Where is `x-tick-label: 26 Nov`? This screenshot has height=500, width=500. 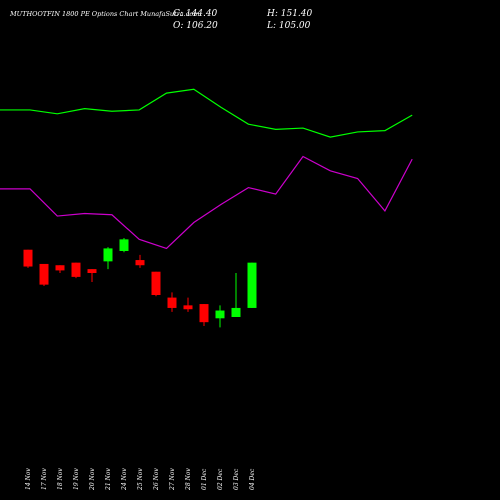 x-tick-label: 26 Nov is located at coordinates (156, 479).